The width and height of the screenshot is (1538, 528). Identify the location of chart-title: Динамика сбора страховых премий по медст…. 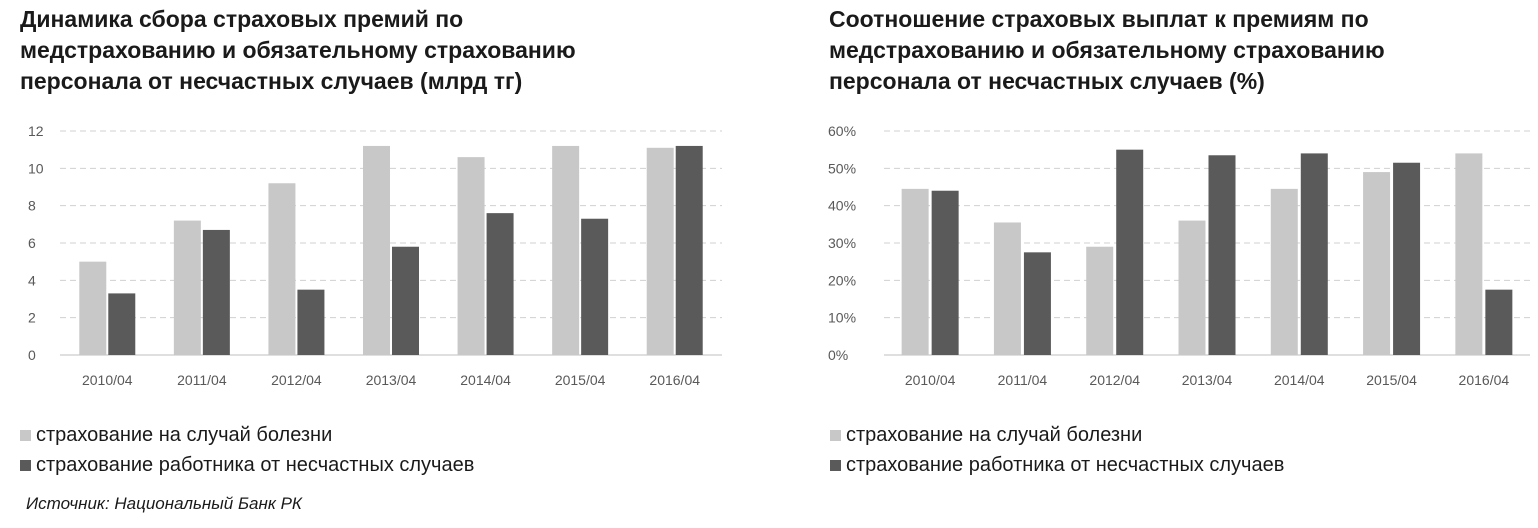
(298, 50).